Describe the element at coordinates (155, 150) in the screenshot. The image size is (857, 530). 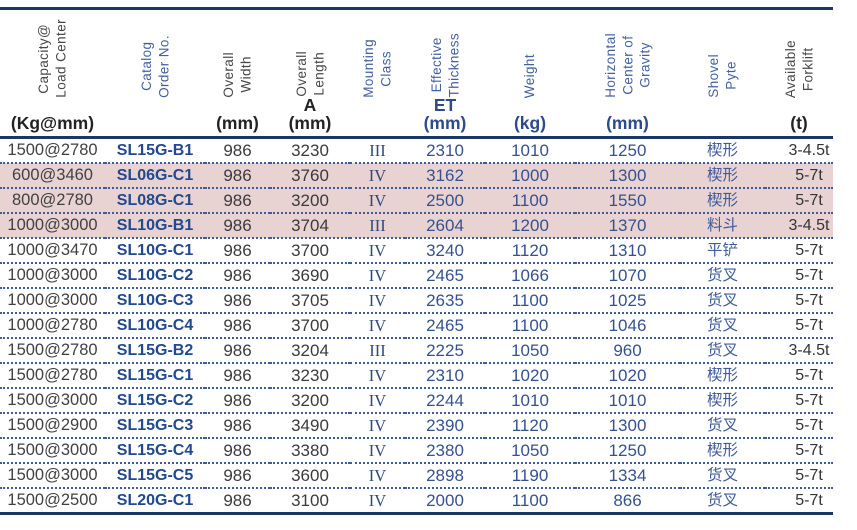
I see `cell-catalog-order-no: SL15G-B1` at that location.